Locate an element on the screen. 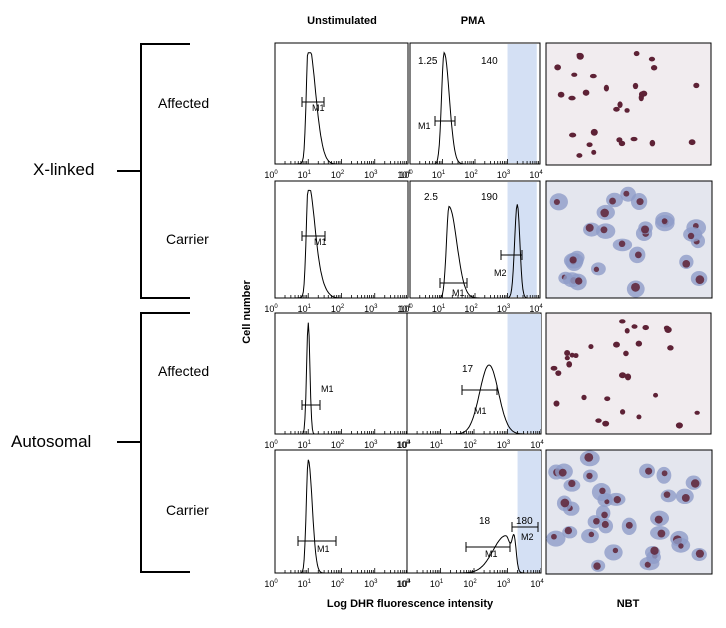 The image size is (726, 628). pma-value: 180 is located at coordinates (524, 521).